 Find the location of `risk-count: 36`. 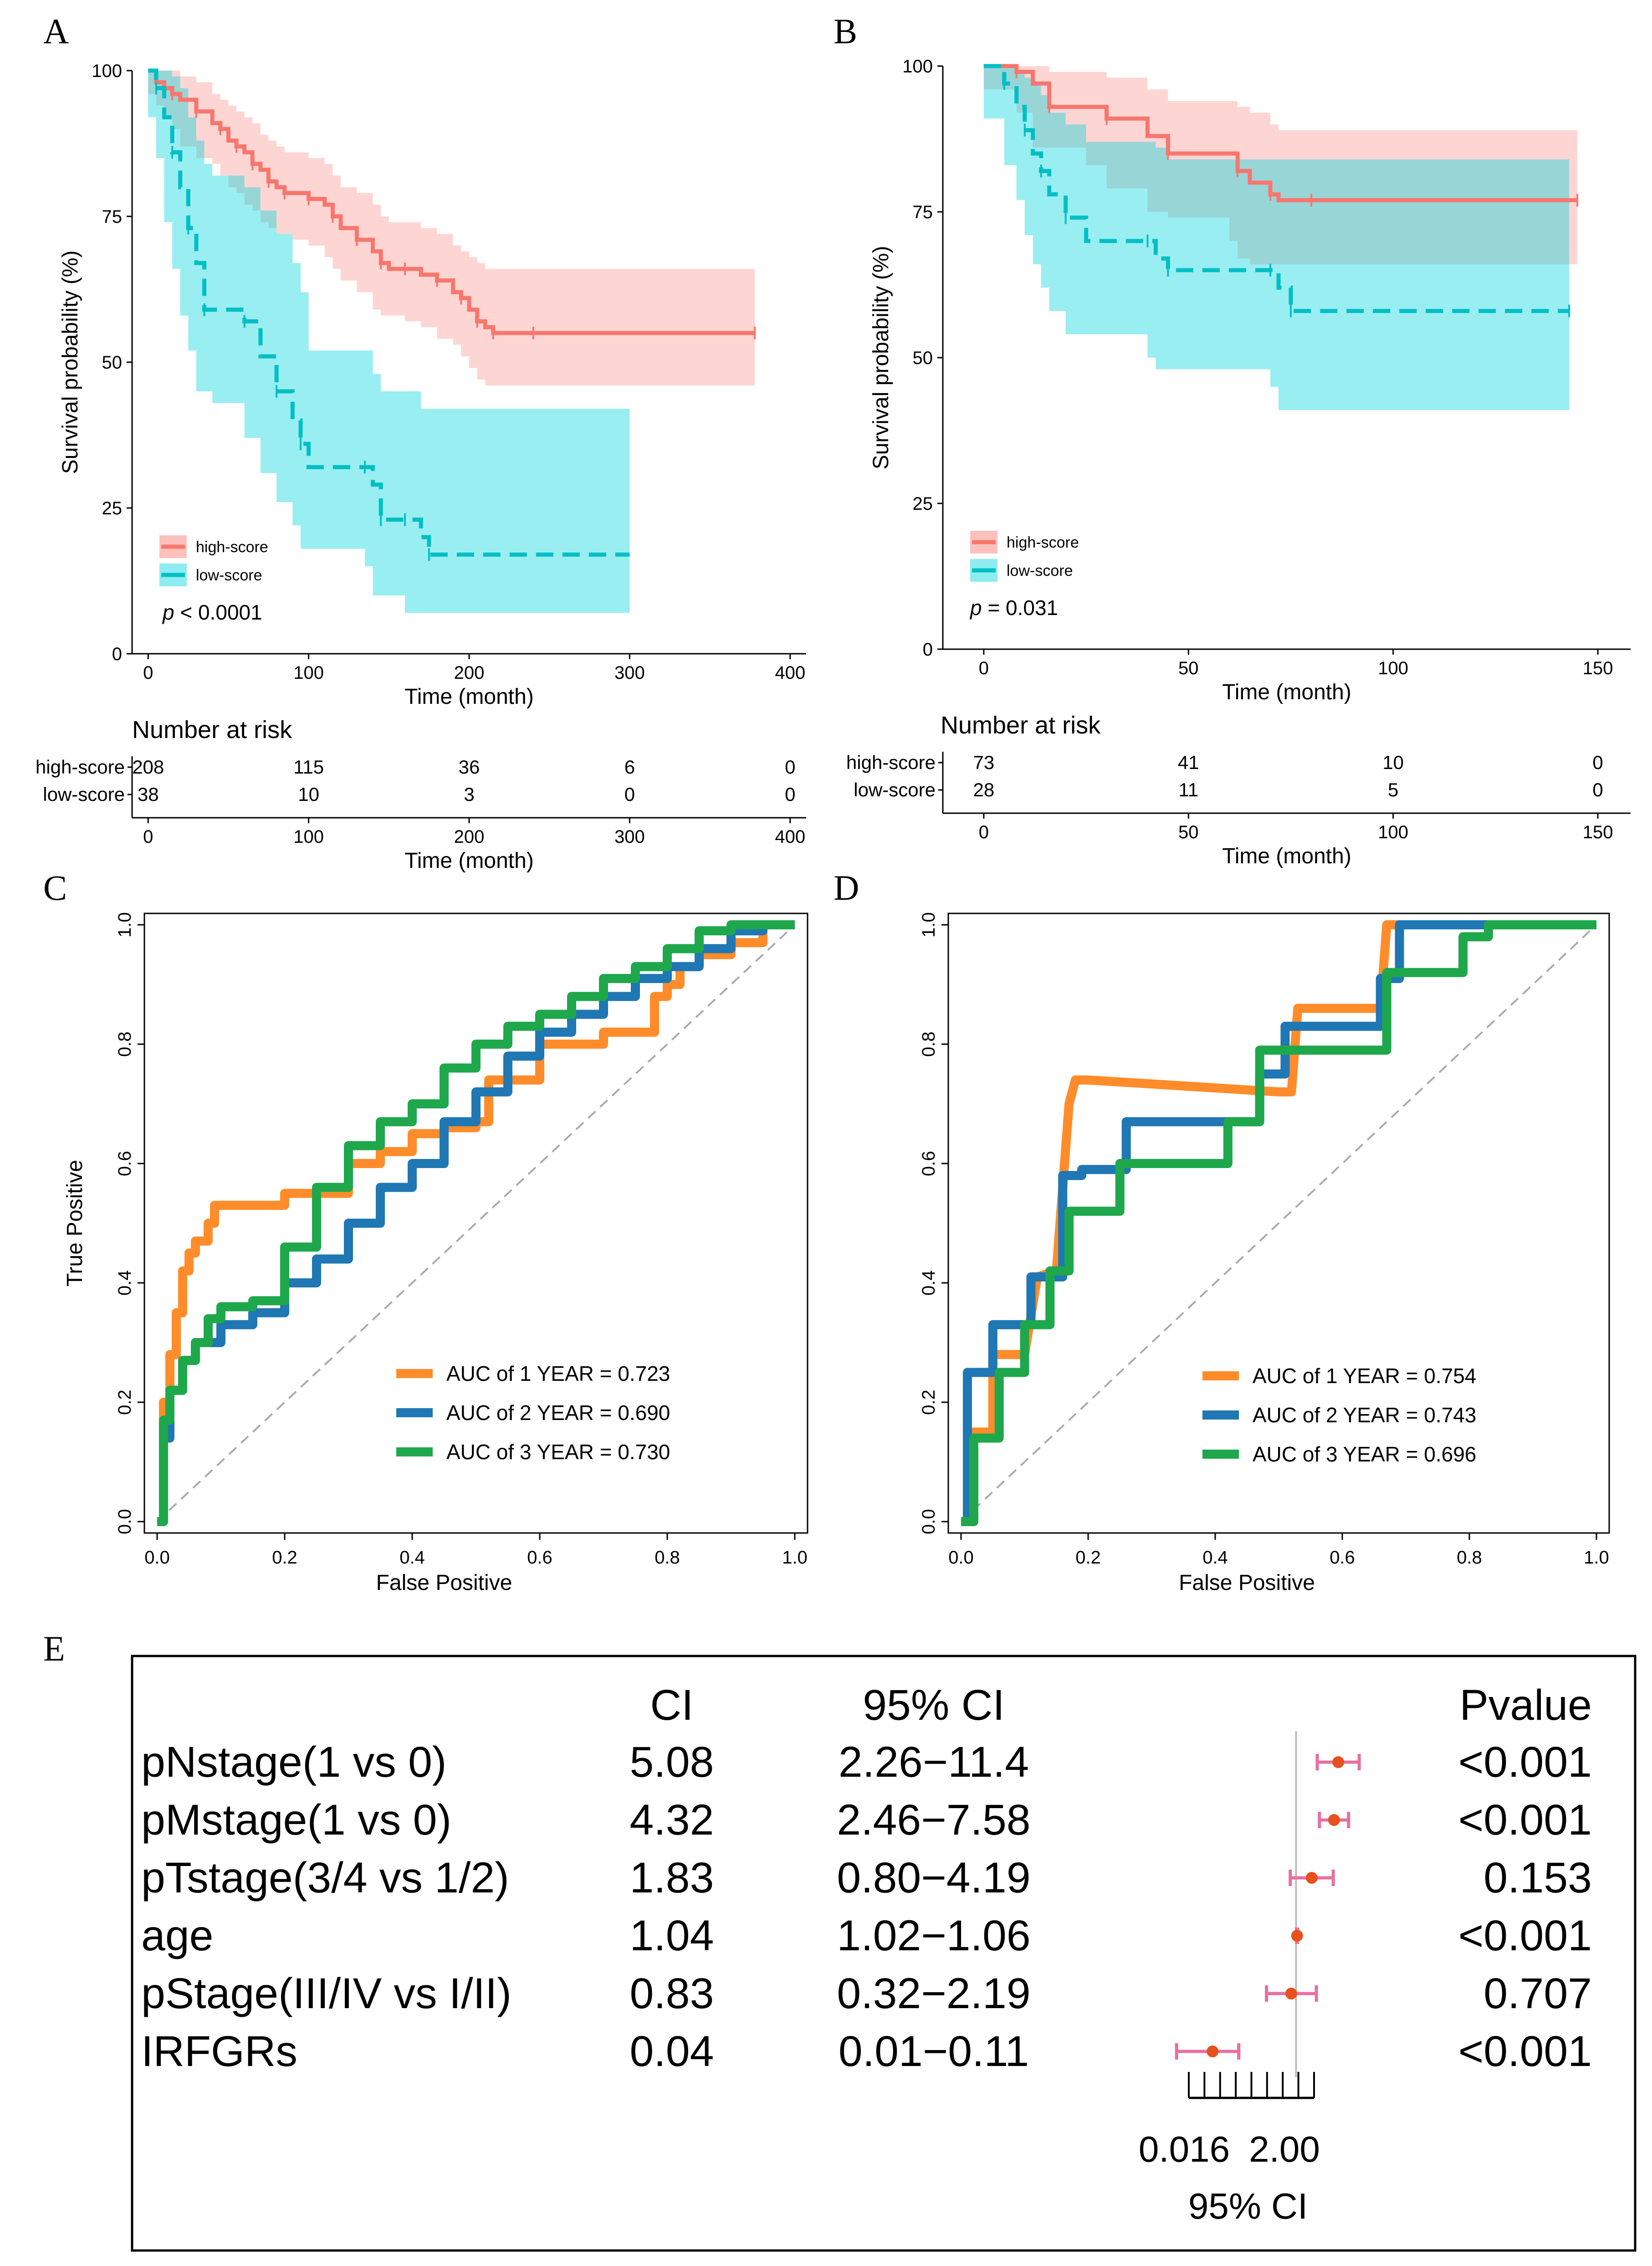

risk-count: 36 is located at coordinates (470, 767).